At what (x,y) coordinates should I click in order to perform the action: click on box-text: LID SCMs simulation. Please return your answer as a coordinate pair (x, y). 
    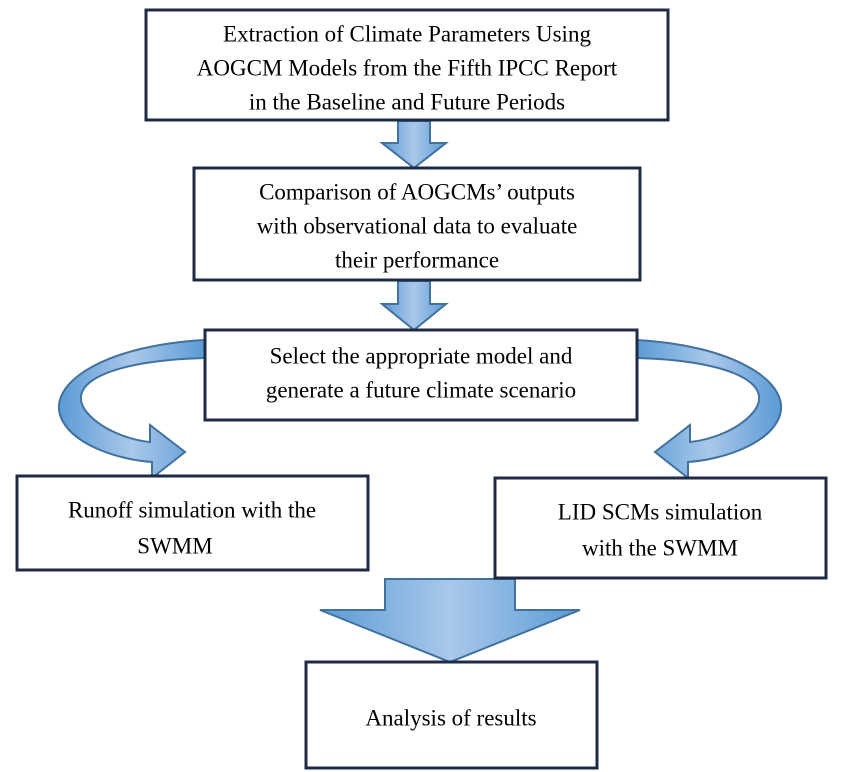
    Looking at the image, I should click on (660, 511).